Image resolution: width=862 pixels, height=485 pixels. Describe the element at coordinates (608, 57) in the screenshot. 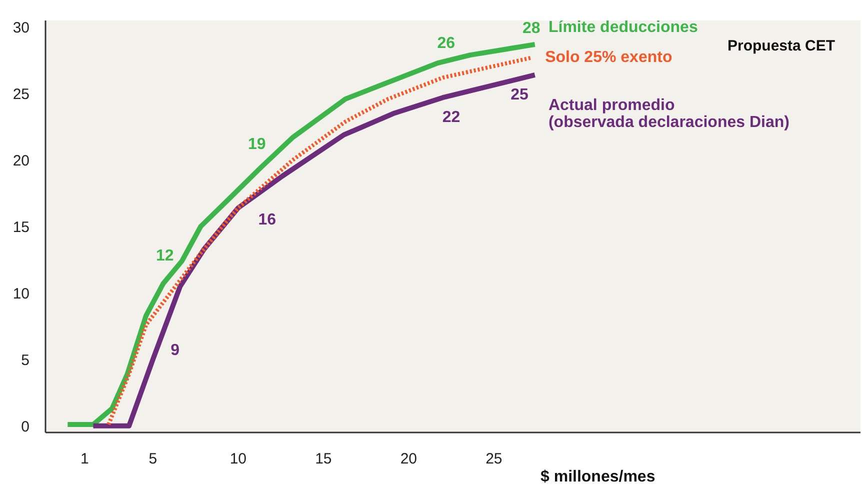

I see `series-label: Solo 25% exento` at that location.